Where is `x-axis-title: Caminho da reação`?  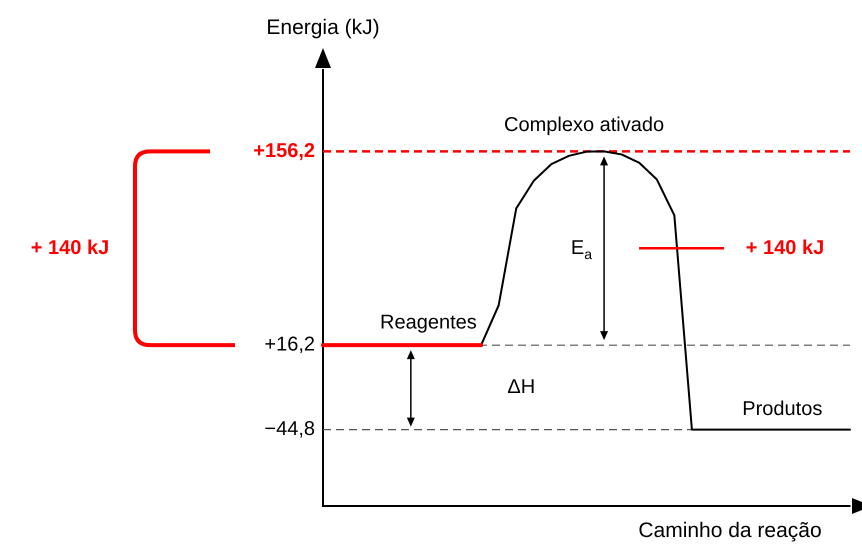
x-axis-title: Caminho da reação is located at coordinates (730, 530).